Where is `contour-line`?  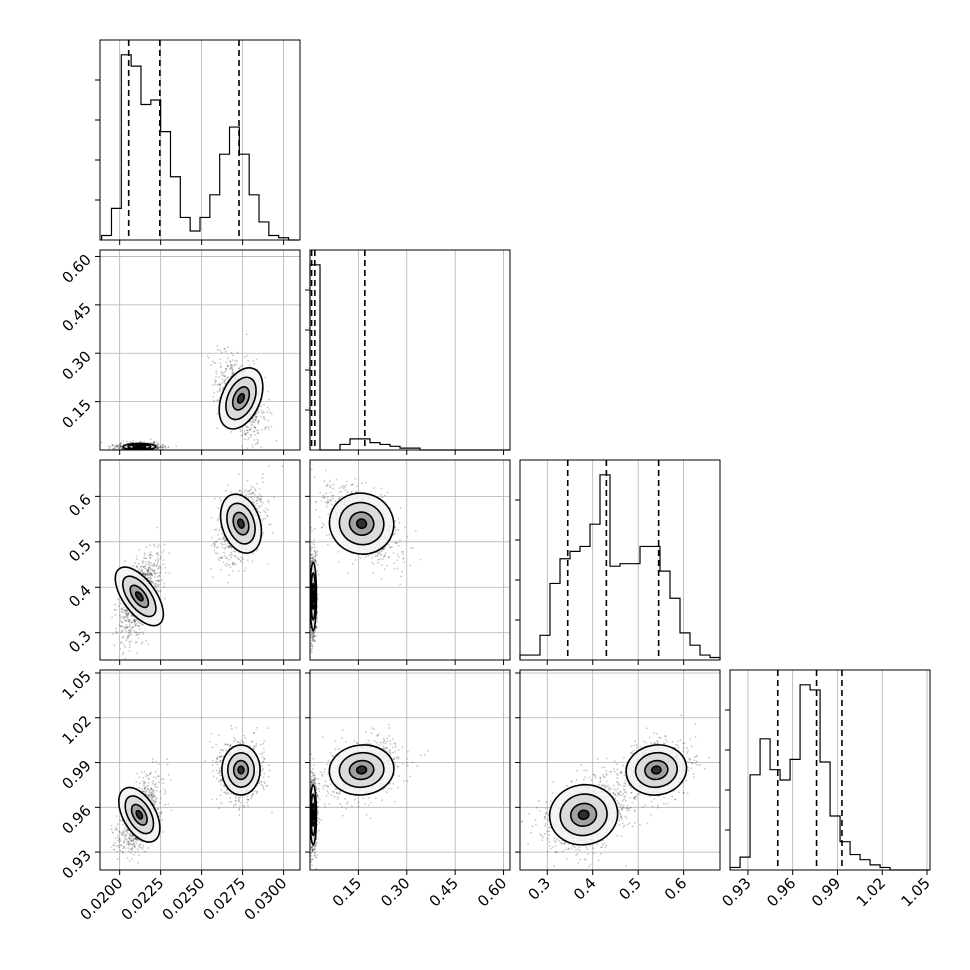 contour-line is located at coordinates (241, 523).